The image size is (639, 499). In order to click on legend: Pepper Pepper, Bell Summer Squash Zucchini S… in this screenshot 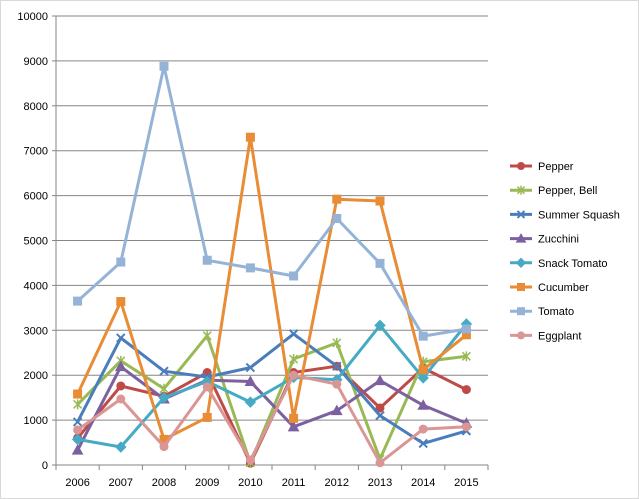, I will do `click(565, 251)`.